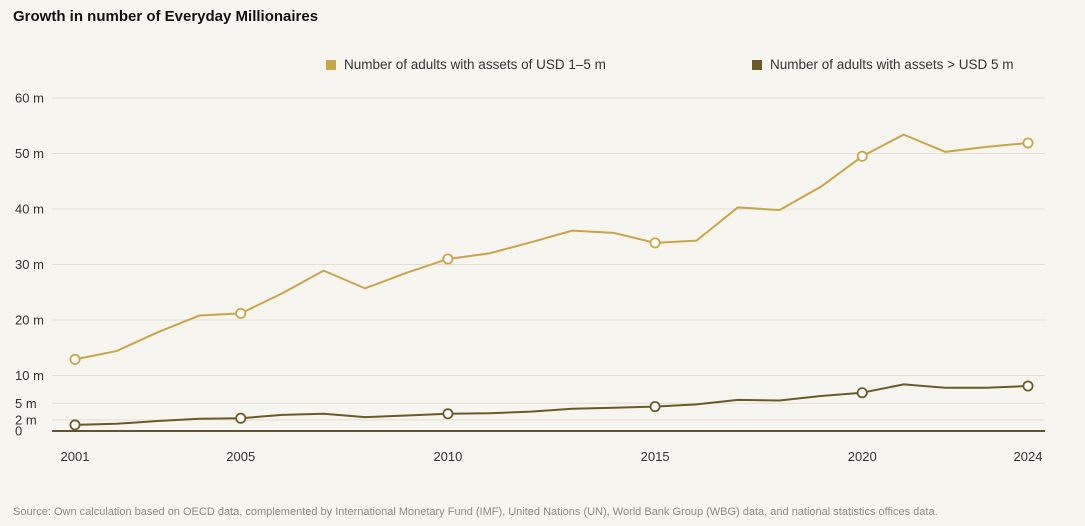 The image size is (1085, 526). I want to click on x-tick-label: 2005, so click(240, 456).